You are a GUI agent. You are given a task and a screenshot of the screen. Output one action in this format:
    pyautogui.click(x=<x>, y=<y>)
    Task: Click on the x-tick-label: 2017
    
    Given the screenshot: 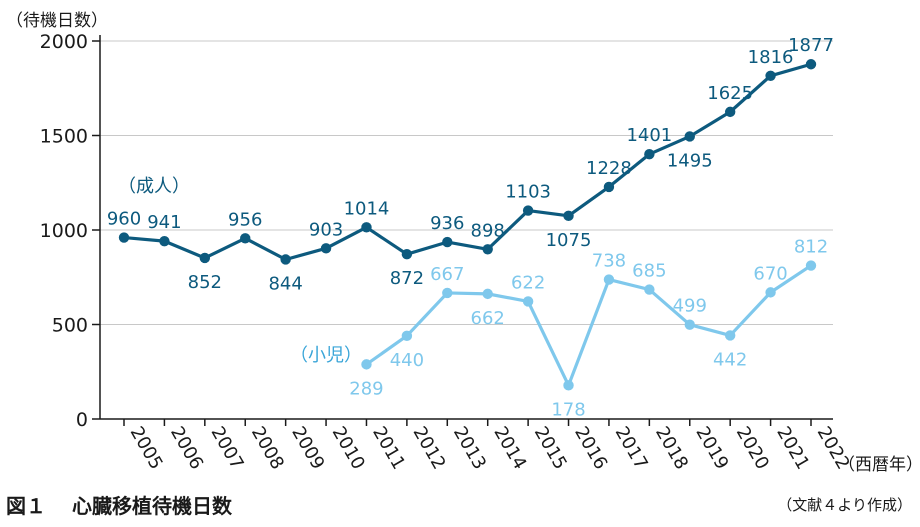 What is the action you would take?
    pyautogui.click(x=631, y=448)
    